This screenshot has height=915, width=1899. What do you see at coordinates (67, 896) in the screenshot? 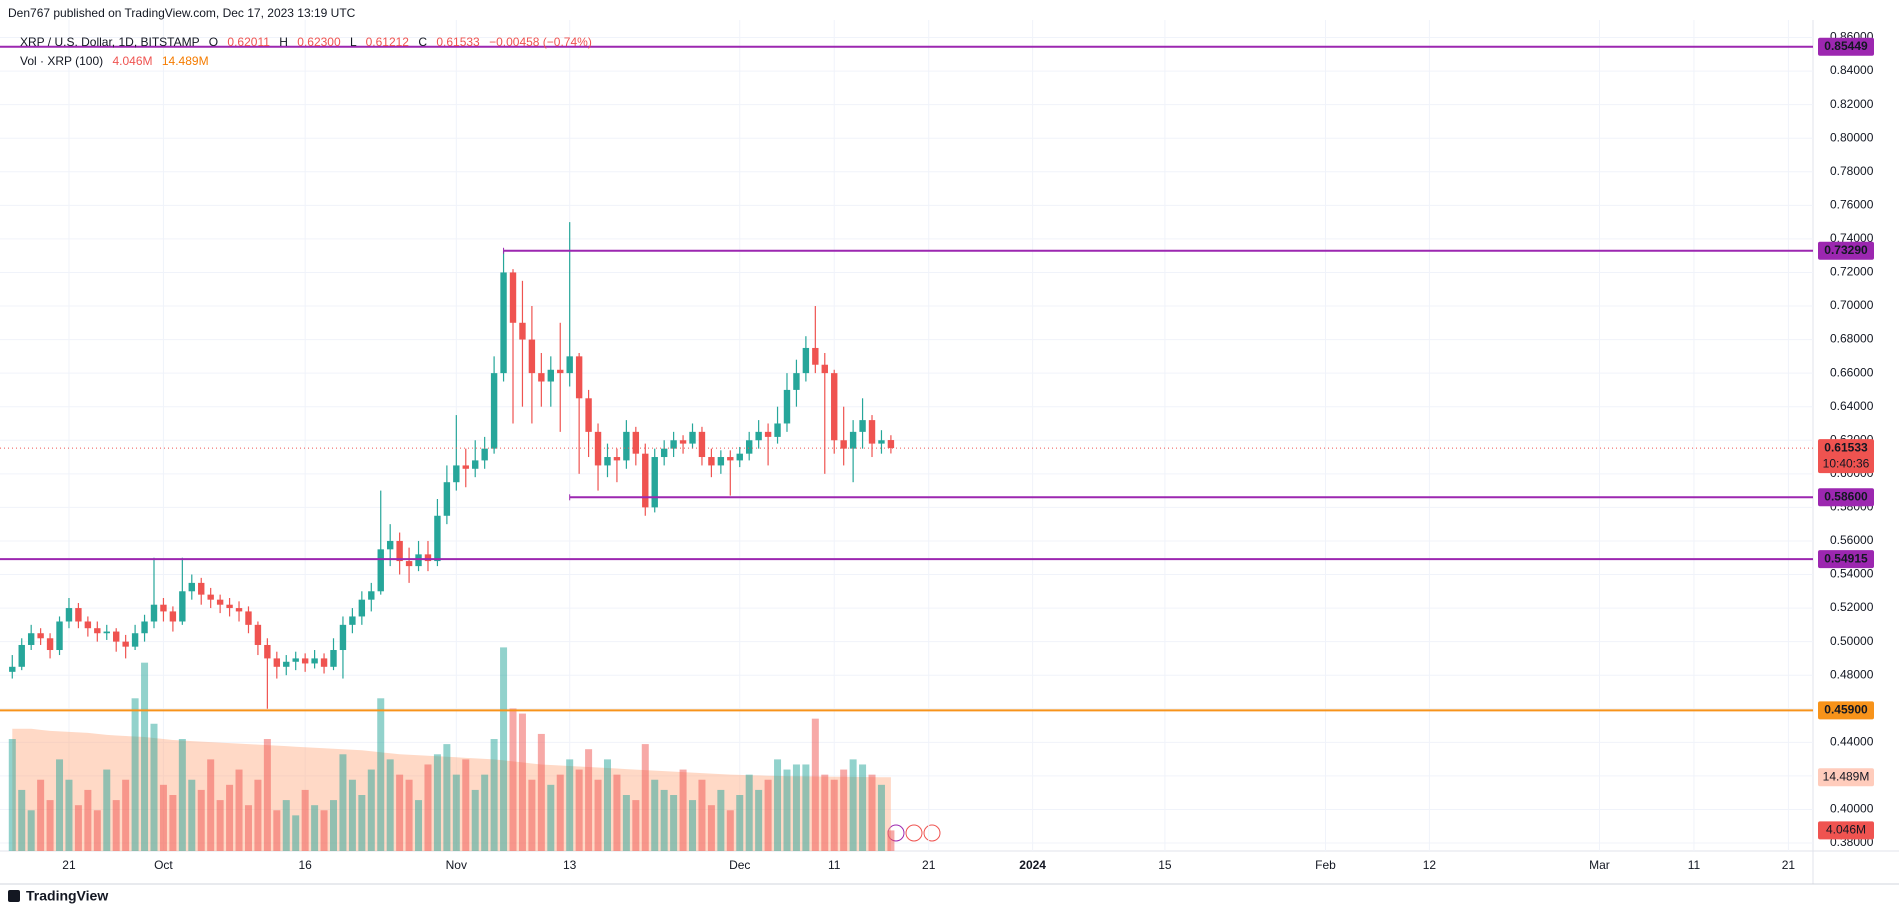
I see `logo-text: TradingView` at bounding box center [67, 896].